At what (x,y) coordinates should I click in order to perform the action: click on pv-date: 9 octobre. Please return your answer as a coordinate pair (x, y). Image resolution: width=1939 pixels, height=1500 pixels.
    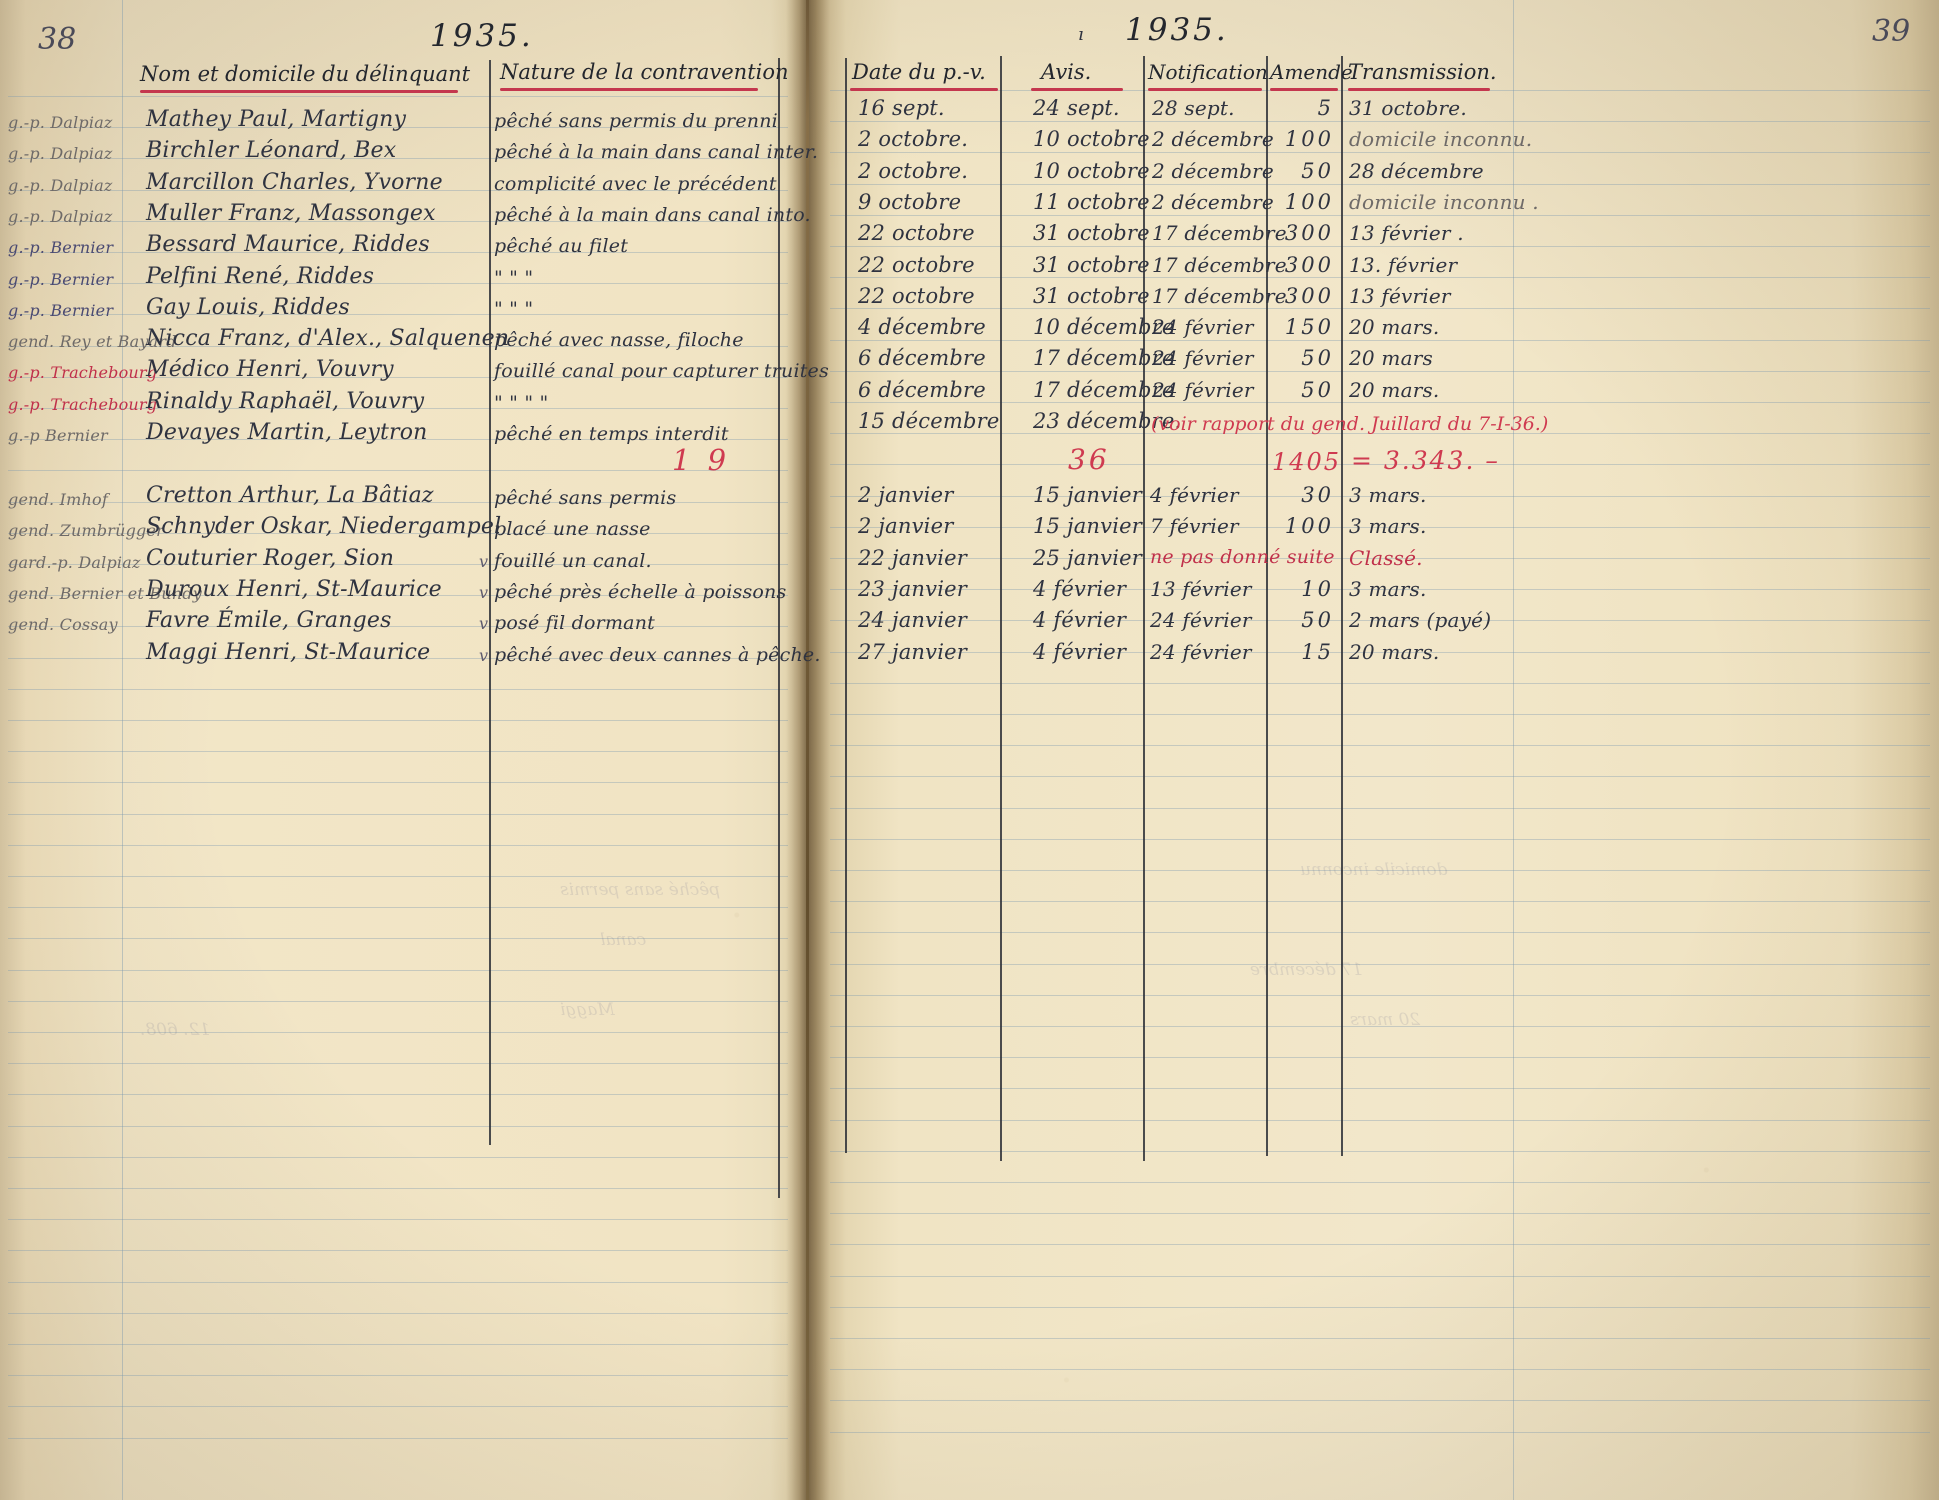
    Looking at the image, I should click on (910, 201).